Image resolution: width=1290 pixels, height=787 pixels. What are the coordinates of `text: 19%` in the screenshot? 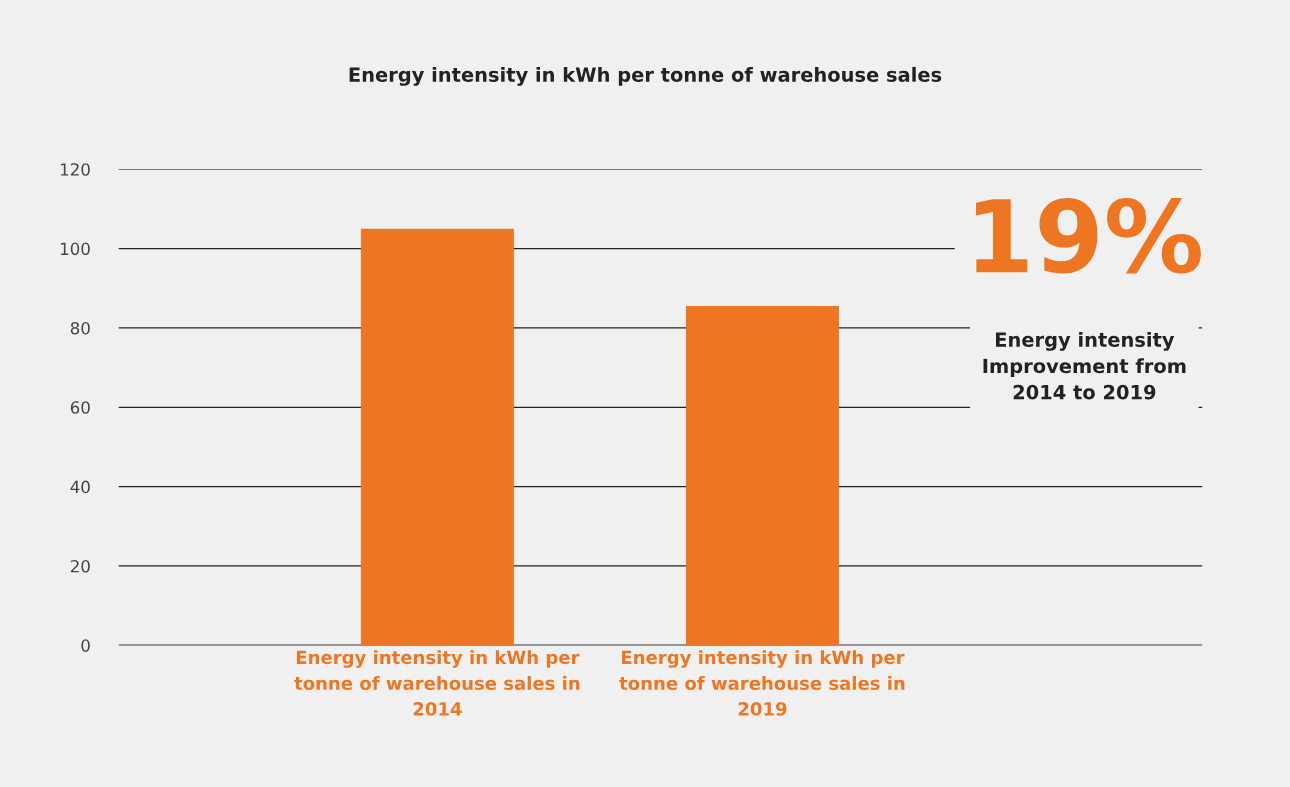 It's located at (1088, 235).